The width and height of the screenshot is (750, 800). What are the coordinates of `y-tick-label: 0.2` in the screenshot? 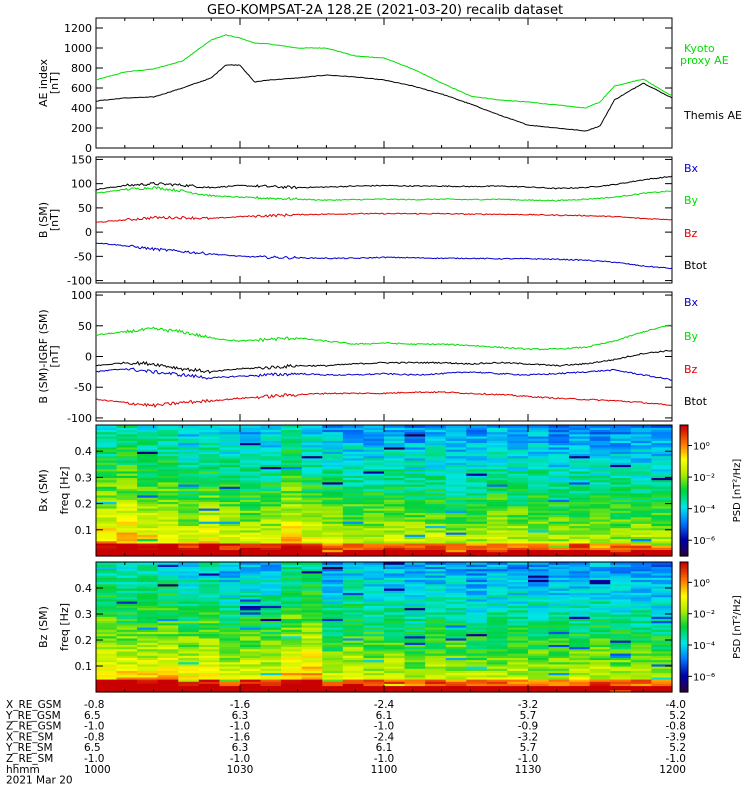 It's located at (84, 504).